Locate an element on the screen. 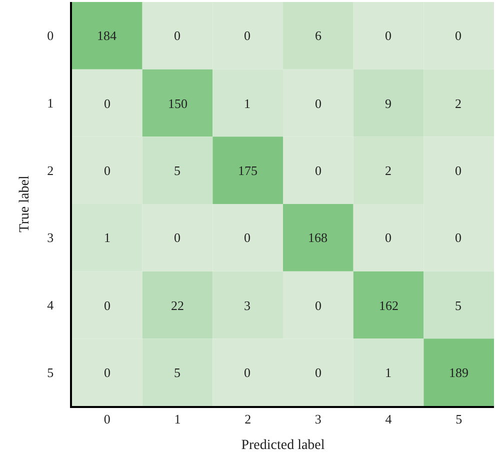 This screenshot has width=496, height=453. x-tick-label: 1 is located at coordinates (177, 418).